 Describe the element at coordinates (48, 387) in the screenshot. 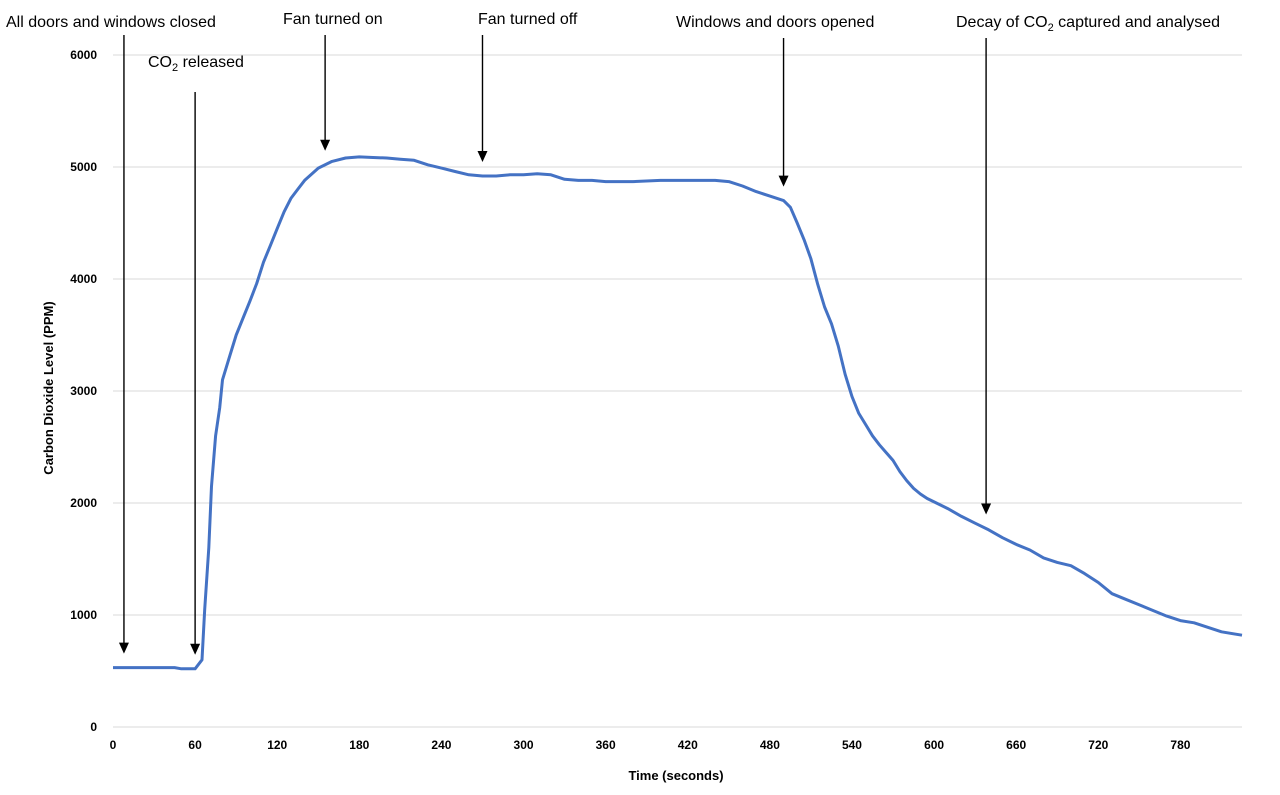

I see `y-axis-label: Carbon Dioxide Level (PPM)` at that location.